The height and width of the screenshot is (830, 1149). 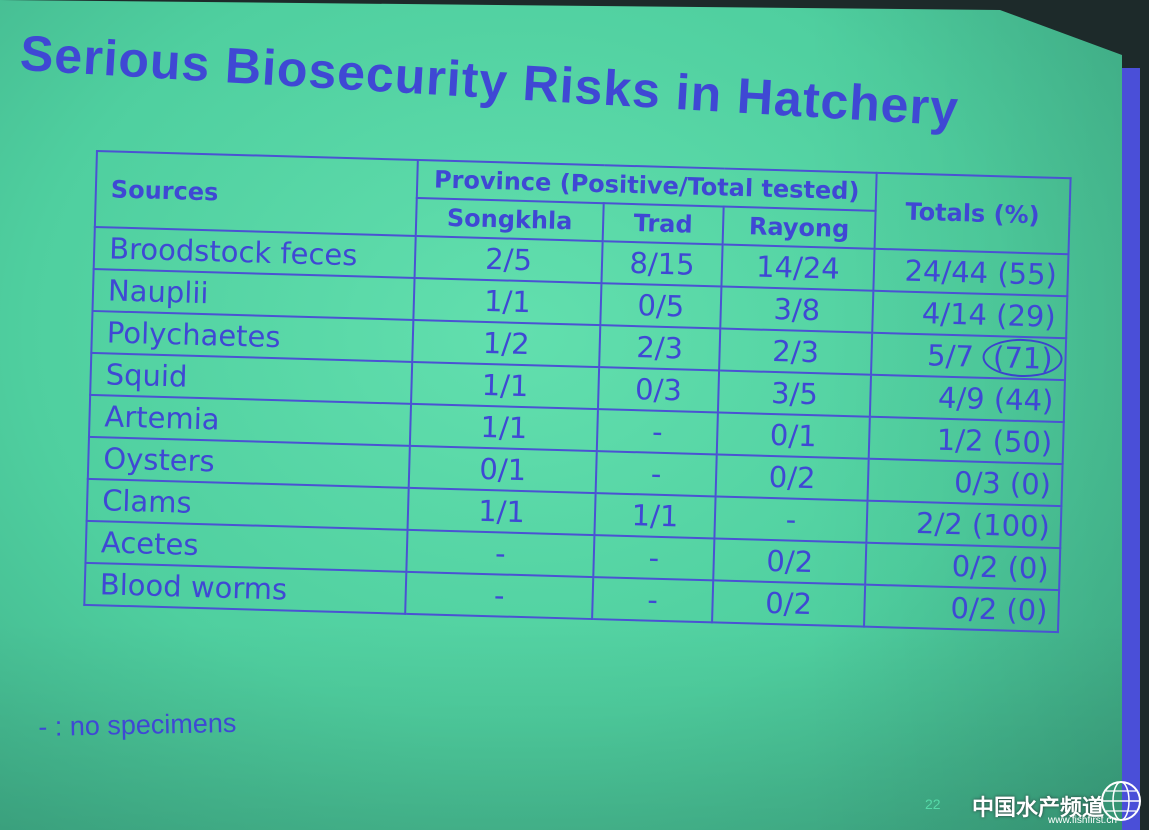 What do you see at coordinates (797, 309) in the screenshot?
I see `cell-rayong: 3/8` at bounding box center [797, 309].